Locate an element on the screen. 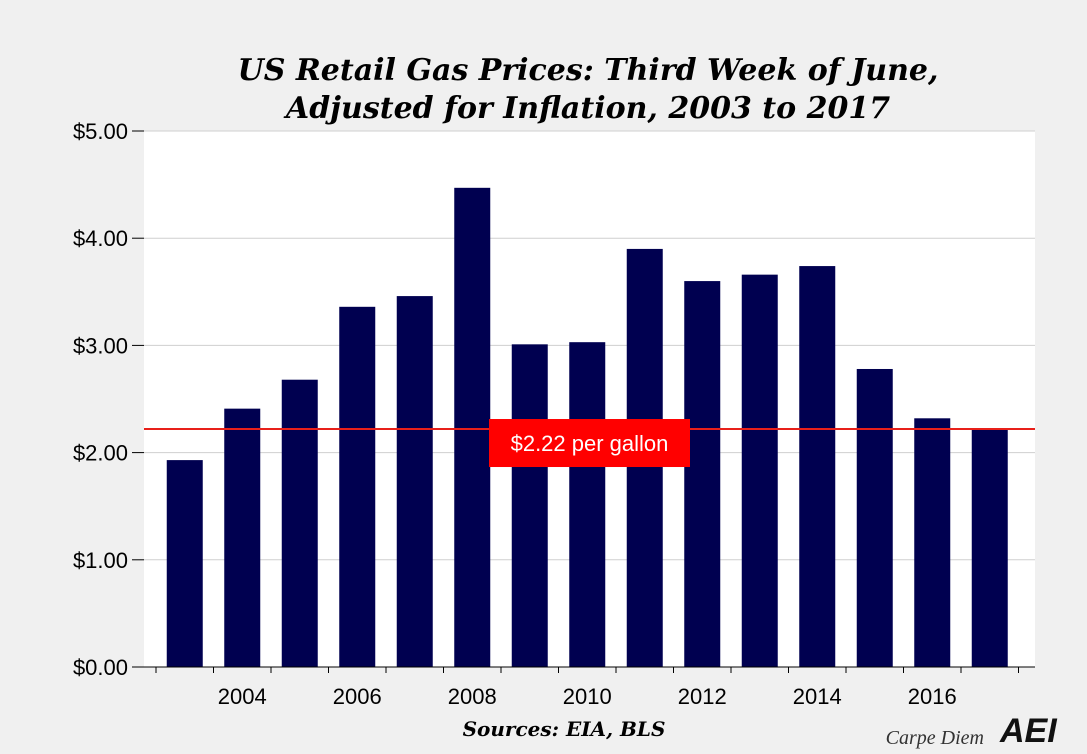  bar-2004 is located at coordinates (242, 537).